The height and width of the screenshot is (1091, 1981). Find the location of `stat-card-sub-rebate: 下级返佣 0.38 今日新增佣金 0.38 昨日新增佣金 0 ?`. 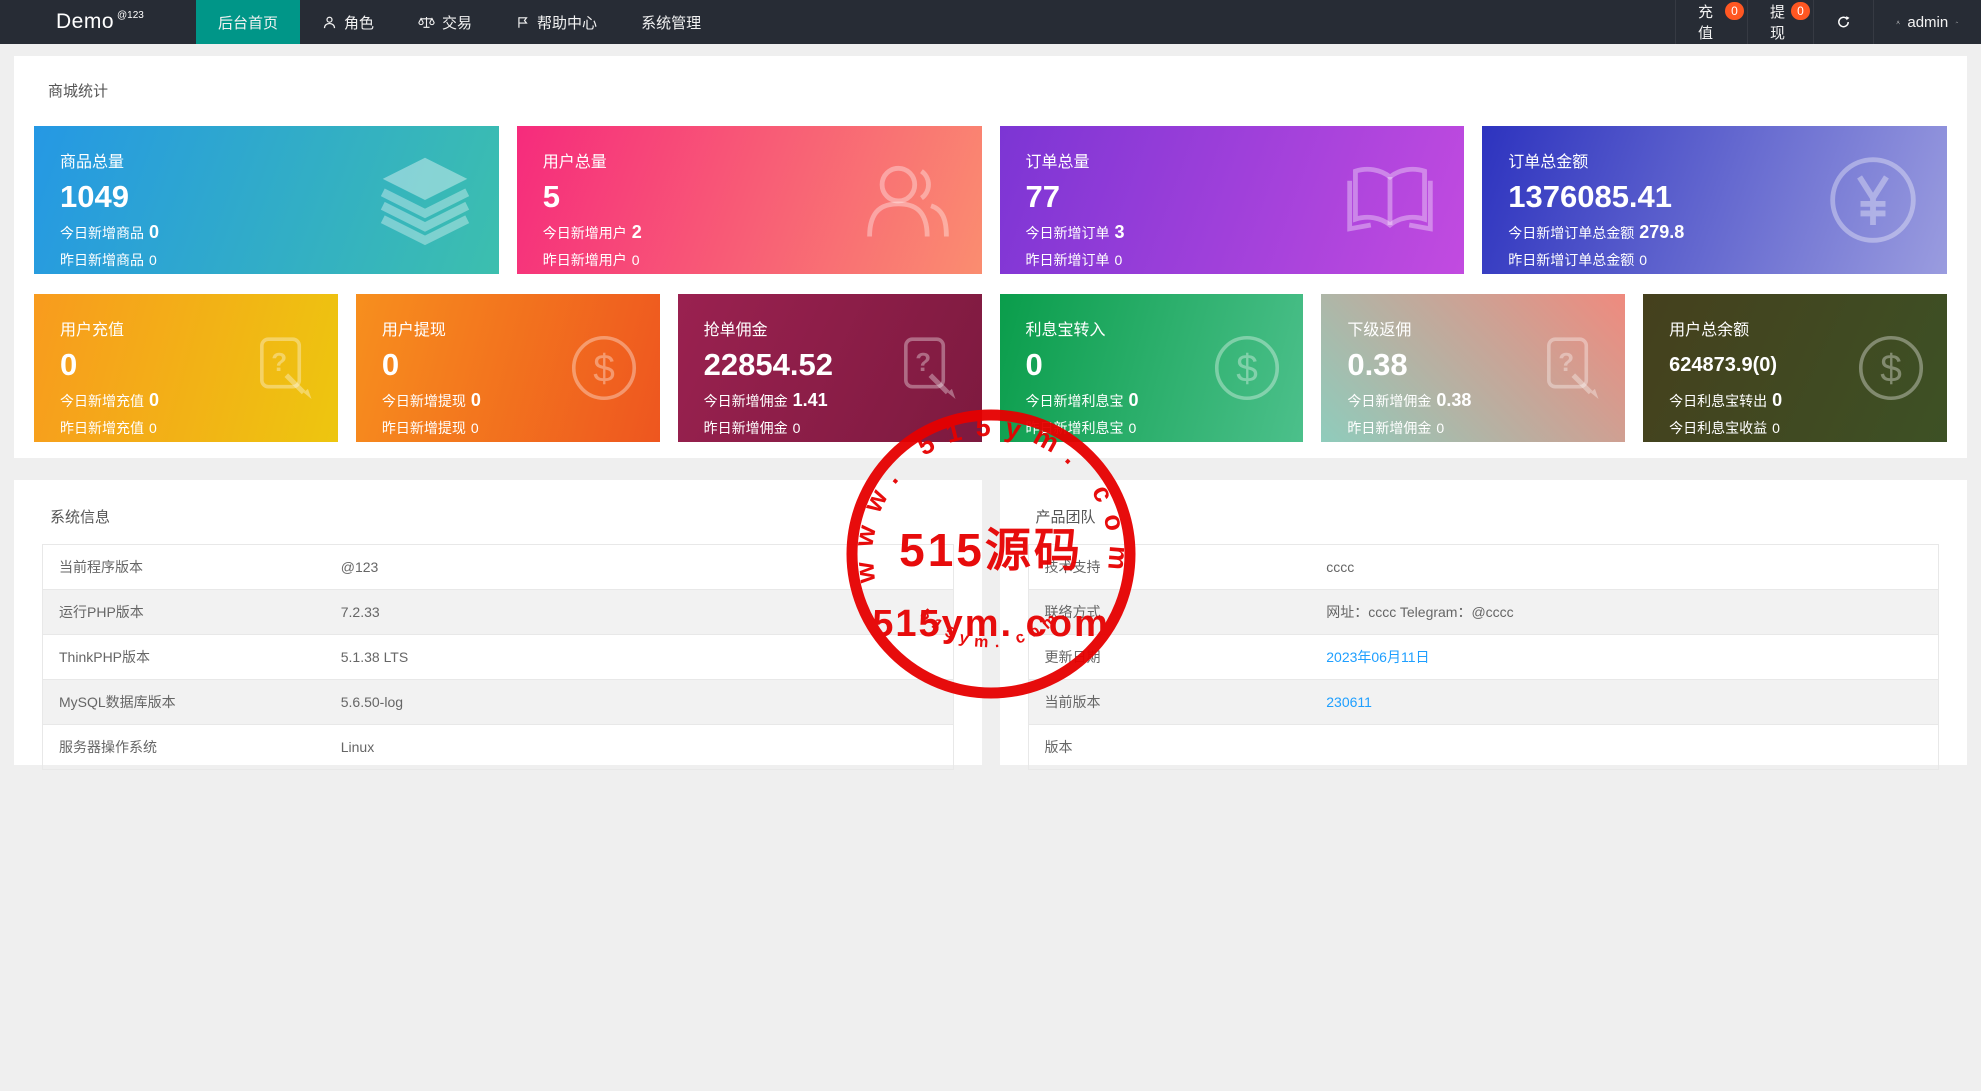

stat-card-sub-rebate: 下级返佣 0.38 今日新增佣金 0.38 昨日新增佣金 0 ? is located at coordinates (1473, 368).